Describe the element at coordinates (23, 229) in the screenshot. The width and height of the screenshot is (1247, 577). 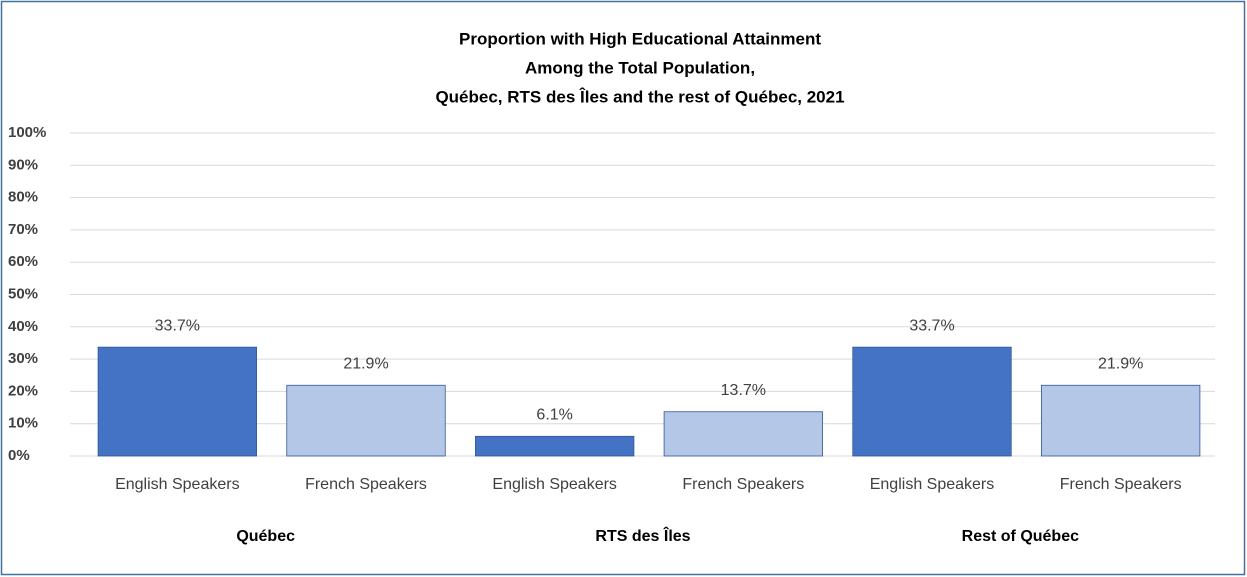
I see `y-tick-label: 70%` at that location.